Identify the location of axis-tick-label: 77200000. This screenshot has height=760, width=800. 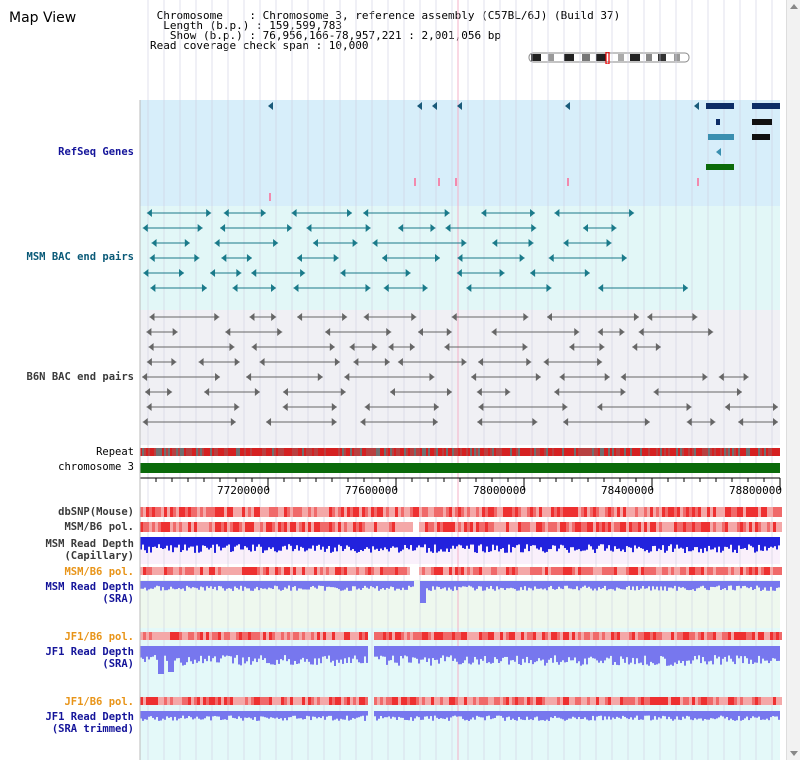
(243, 490).